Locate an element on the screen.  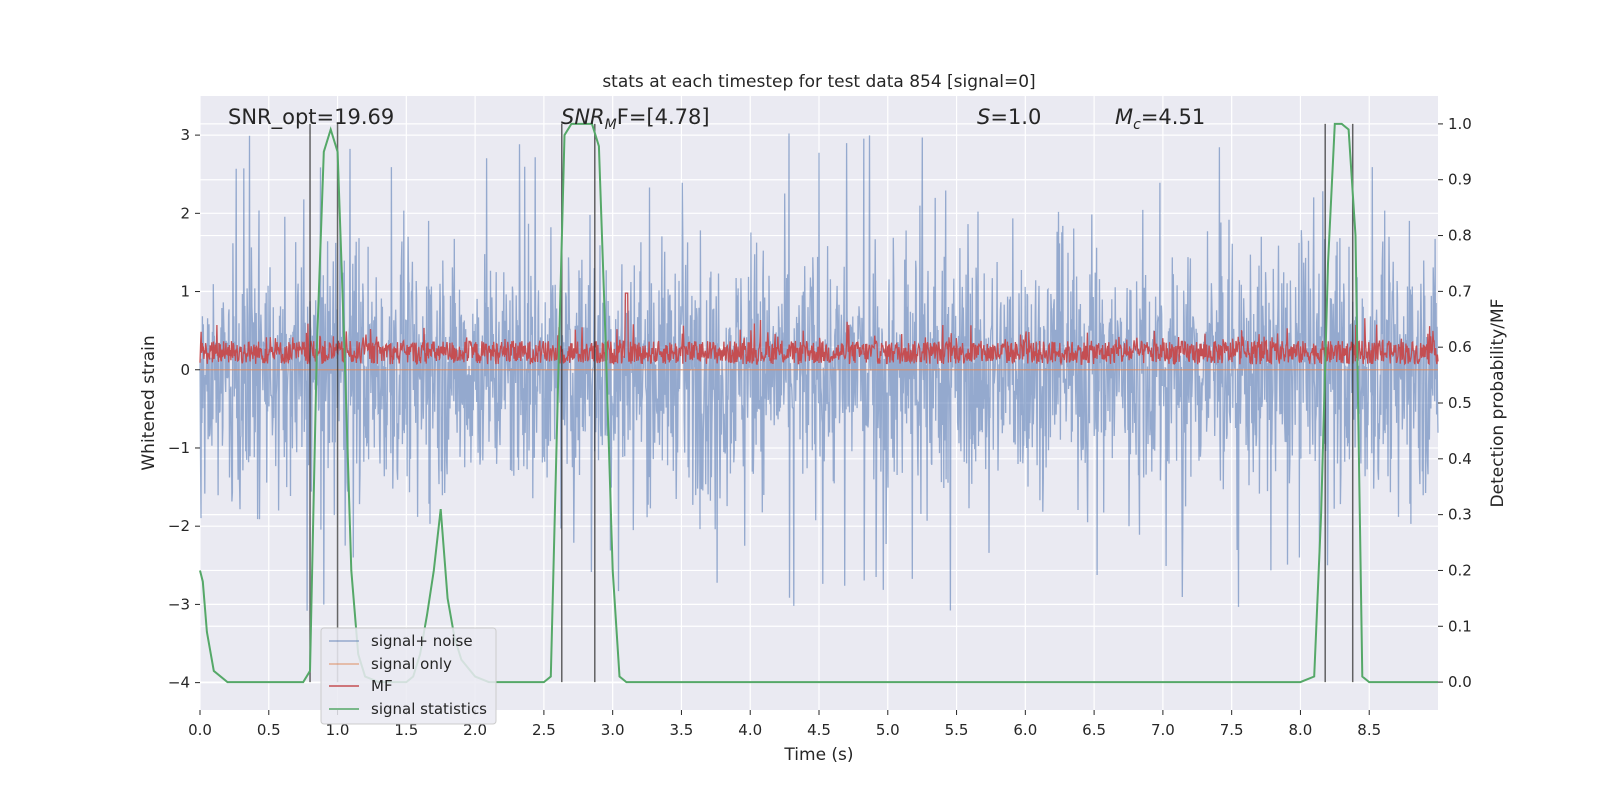
x-tick-label: 8.0 is located at coordinates (1301, 730).